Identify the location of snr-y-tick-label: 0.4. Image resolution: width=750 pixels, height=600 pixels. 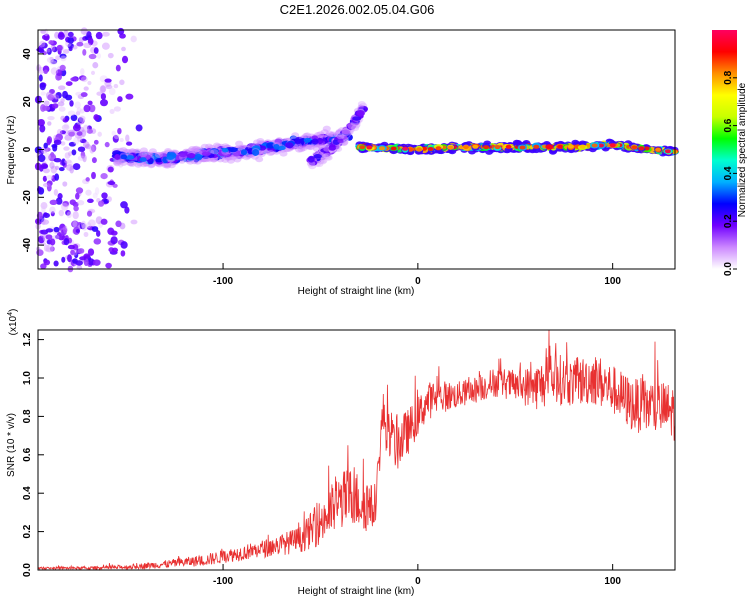
(27, 493).